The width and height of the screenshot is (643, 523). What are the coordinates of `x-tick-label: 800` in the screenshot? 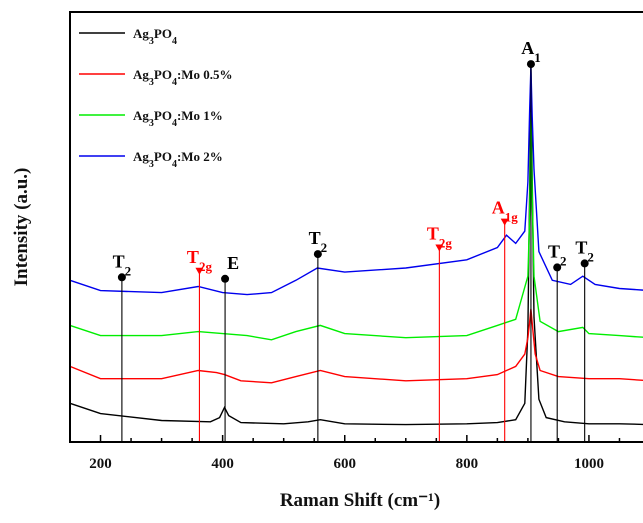 It's located at (467, 464).